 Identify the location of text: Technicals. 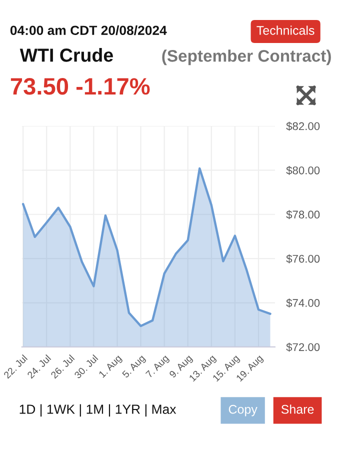
(285, 30).